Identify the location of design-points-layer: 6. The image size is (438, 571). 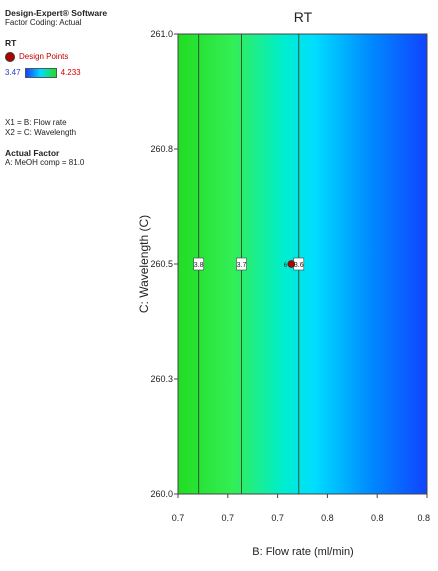
(290, 264).